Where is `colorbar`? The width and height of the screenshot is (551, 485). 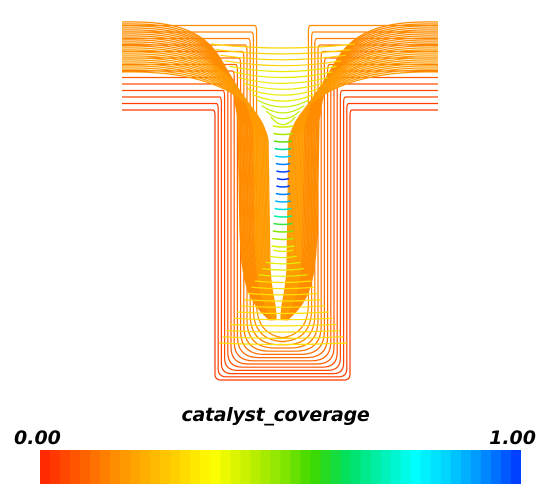 colorbar is located at coordinates (280, 467).